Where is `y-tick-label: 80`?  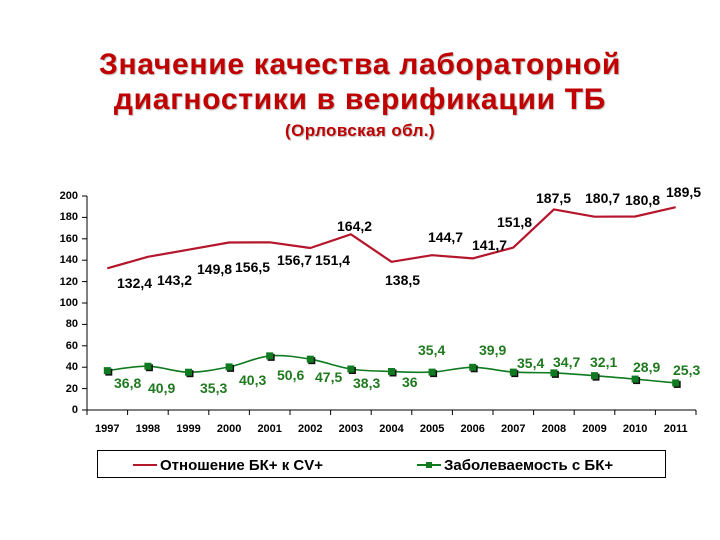
y-tick-label: 80 is located at coordinates (71, 324).